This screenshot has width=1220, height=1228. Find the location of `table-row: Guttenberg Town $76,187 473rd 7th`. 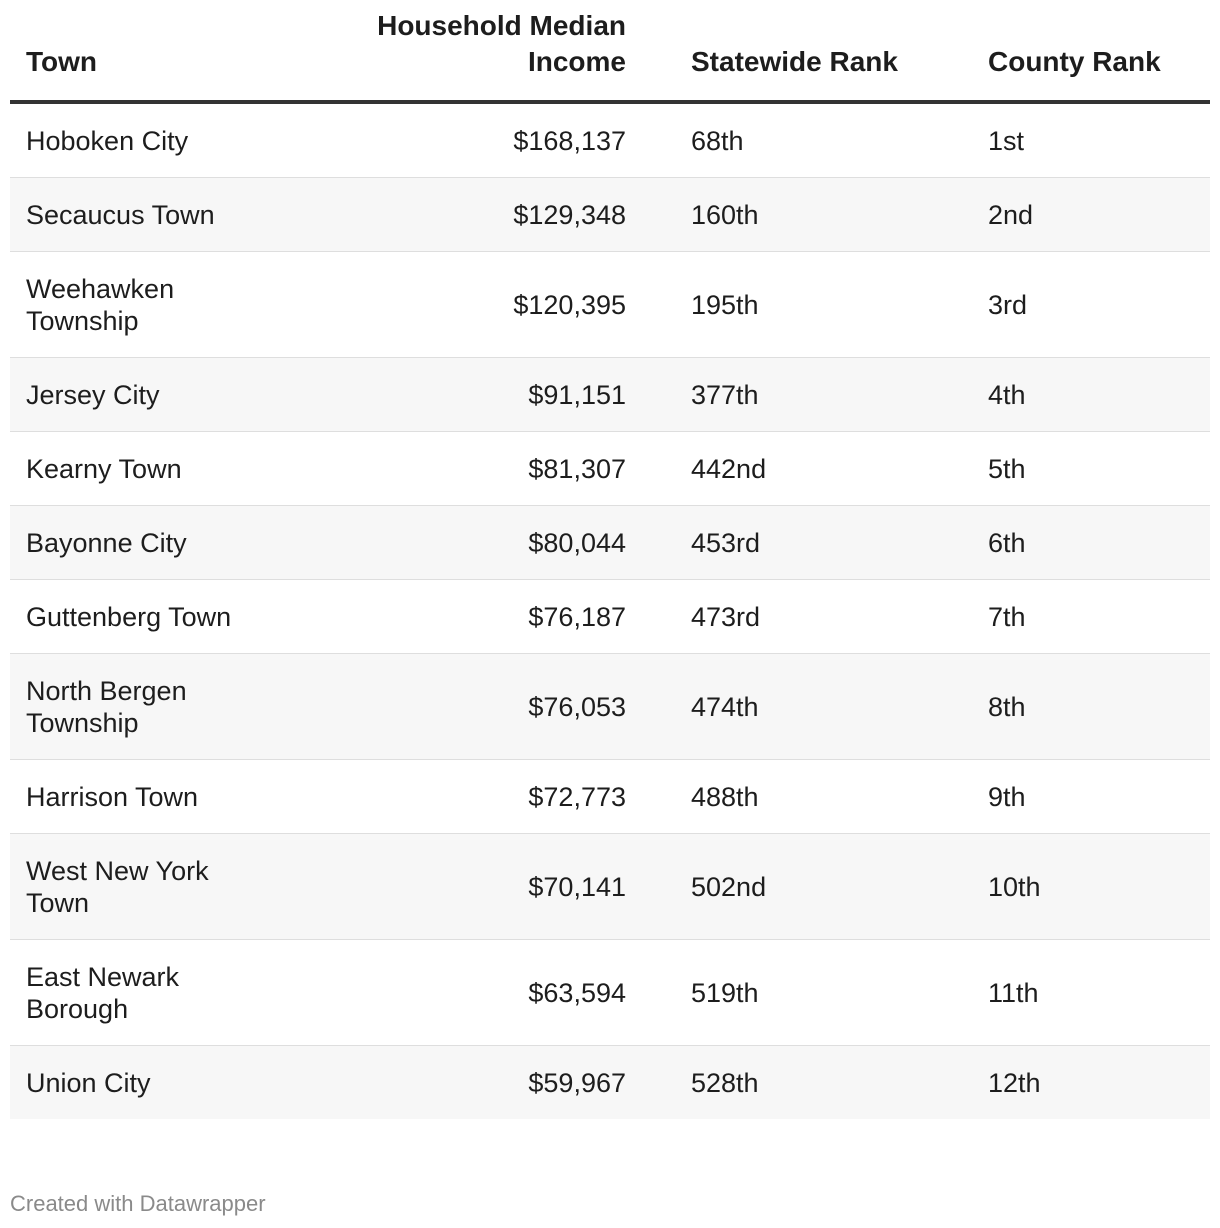

table-row: Guttenberg Town $76,187 473rd 7th is located at coordinates (610, 616).